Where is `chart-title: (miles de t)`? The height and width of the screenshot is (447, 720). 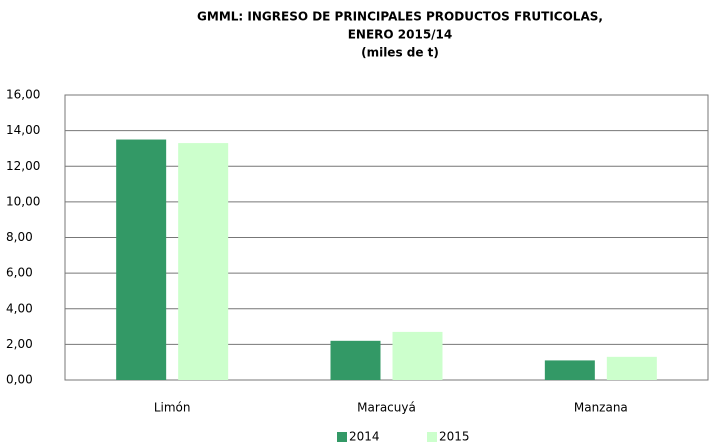 chart-title: (miles de t) is located at coordinates (400, 53).